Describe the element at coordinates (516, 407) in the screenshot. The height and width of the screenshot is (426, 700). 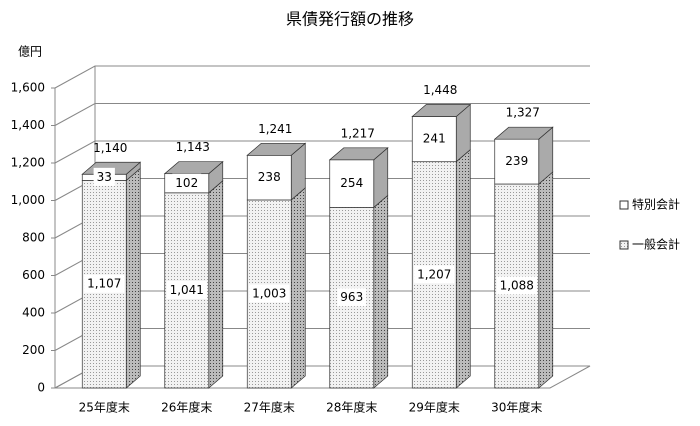
I see `x-tick-label: 30年度末` at that location.